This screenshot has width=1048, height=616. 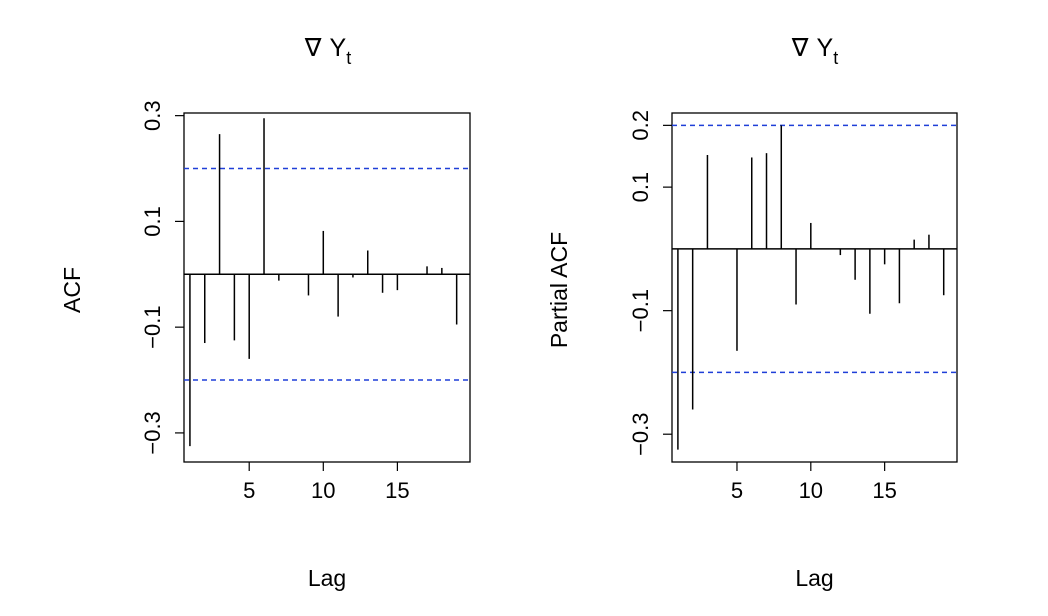 What do you see at coordinates (559, 290) in the screenshot?
I see `y-axis-label: Partial ACF` at bounding box center [559, 290].